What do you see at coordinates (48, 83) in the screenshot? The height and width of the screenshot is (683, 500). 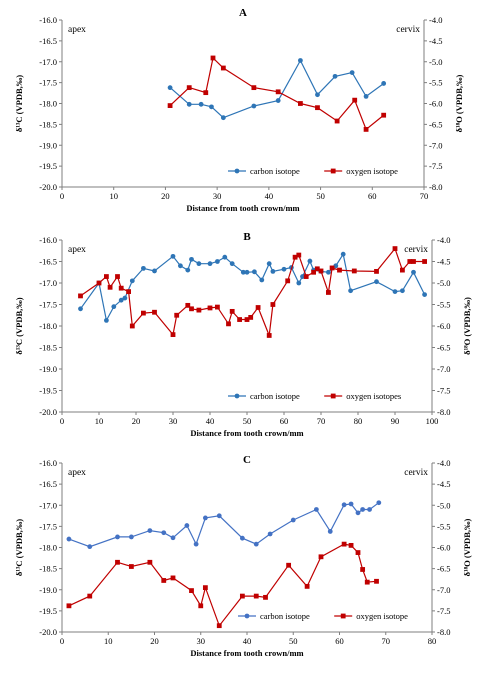 I see `y-tick-label: -17.5` at bounding box center [48, 83].